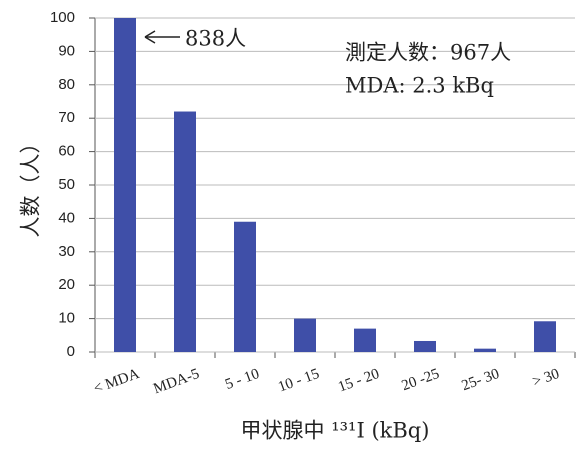 Image resolution: width=576 pixels, height=450 pixels. Describe the element at coordinates (419, 86) in the screenshot. I see `annotation: MDA: 2.3 kBq` at that location.